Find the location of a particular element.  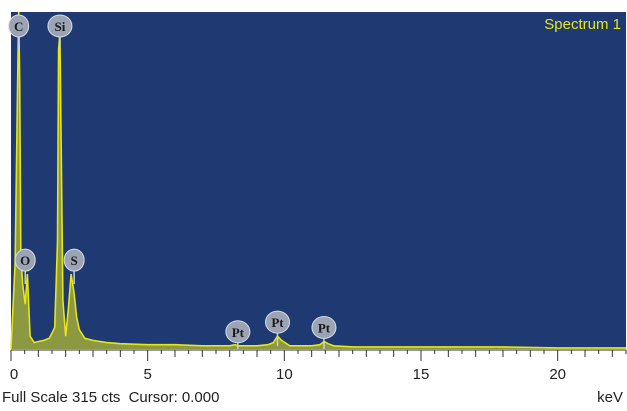

chart-title: Spectrum 1 is located at coordinates (582, 24).